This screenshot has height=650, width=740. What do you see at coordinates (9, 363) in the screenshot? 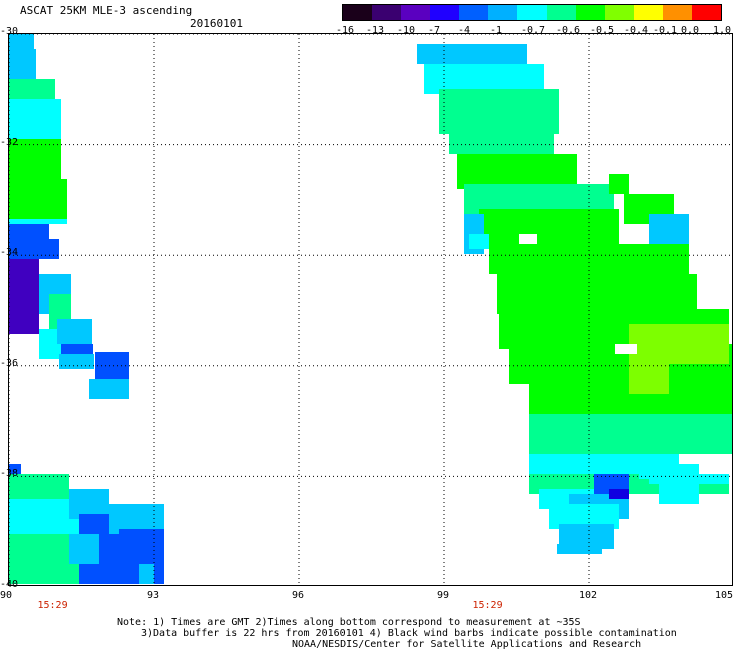
I see `latitude-label: -36` at bounding box center [9, 363].